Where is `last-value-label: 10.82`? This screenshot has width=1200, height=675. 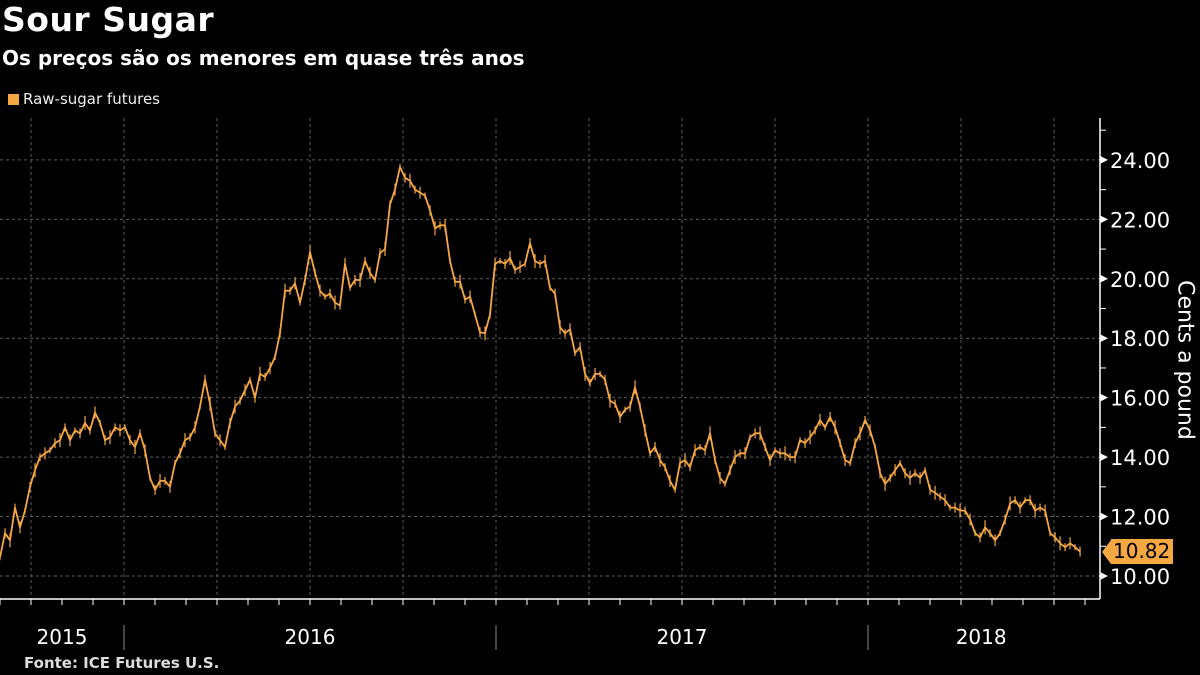
last-value-label: 10.82 is located at coordinates (1138, 552).